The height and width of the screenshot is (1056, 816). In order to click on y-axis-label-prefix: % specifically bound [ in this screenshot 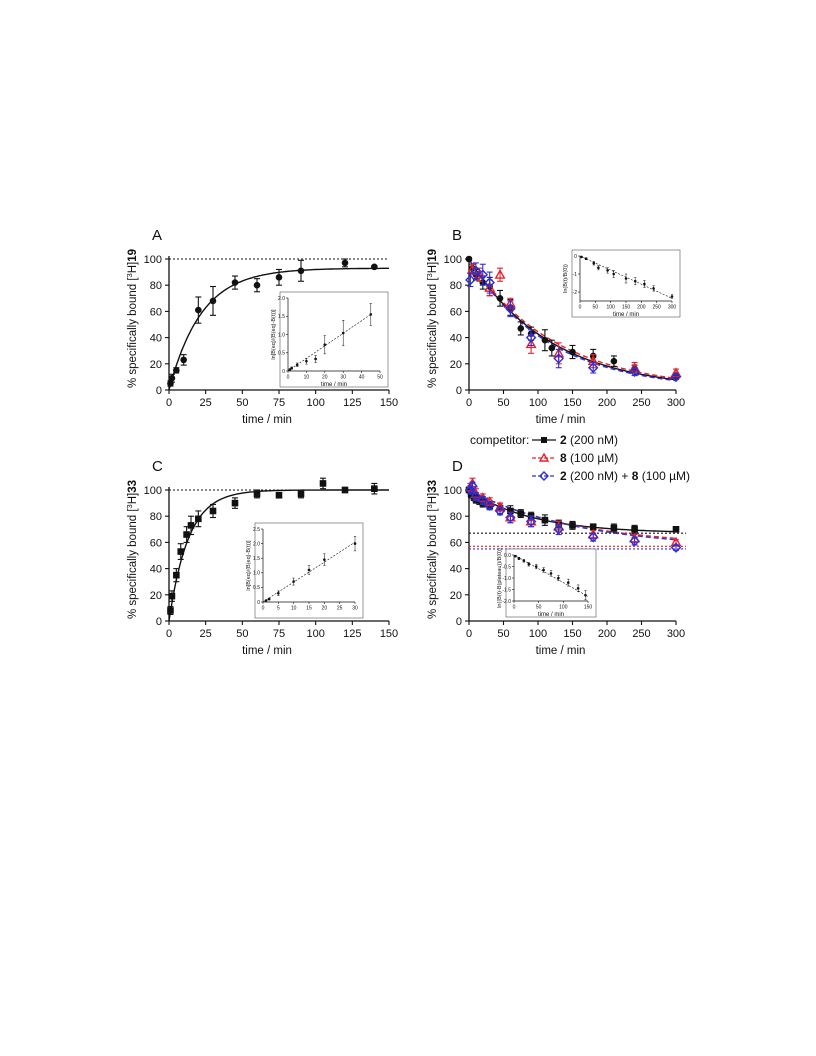, I will do `click(133, 563)`.